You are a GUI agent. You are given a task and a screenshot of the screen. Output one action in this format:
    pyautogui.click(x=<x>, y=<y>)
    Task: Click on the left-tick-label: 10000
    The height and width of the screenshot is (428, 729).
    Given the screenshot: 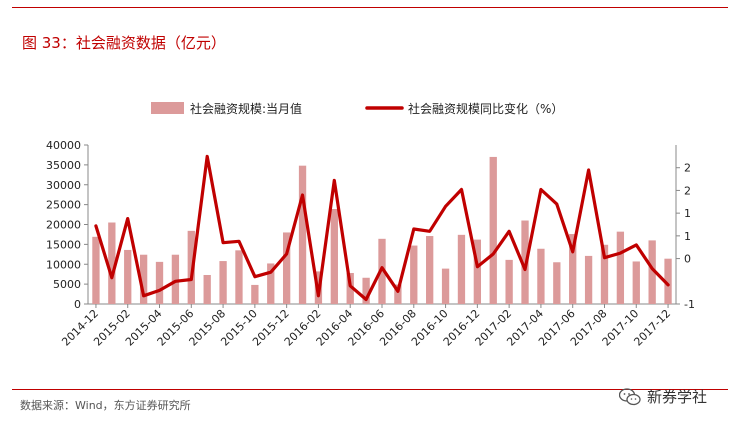 What is the action you would take?
    pyautogui.click(x=63, y=264)
    